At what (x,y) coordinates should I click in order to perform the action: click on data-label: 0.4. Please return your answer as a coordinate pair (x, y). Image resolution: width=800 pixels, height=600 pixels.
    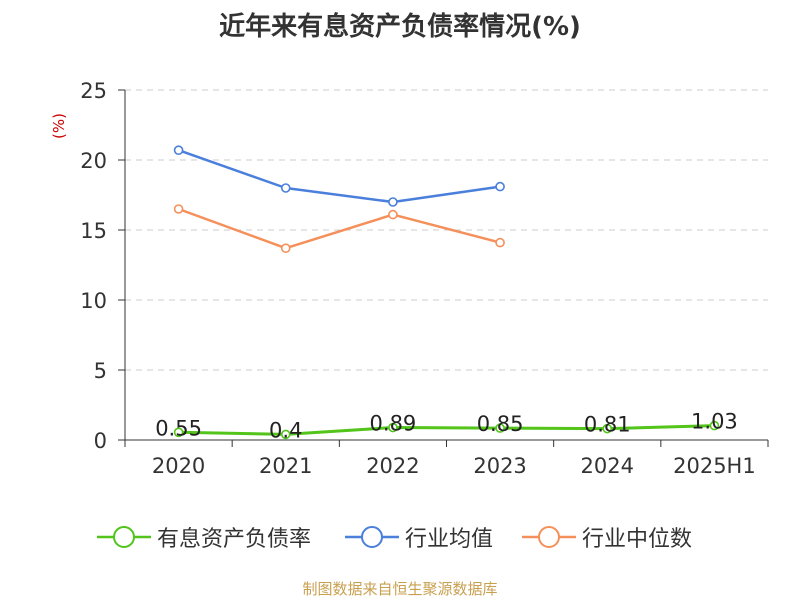
    Looking at the image, I should click on (285, 430).